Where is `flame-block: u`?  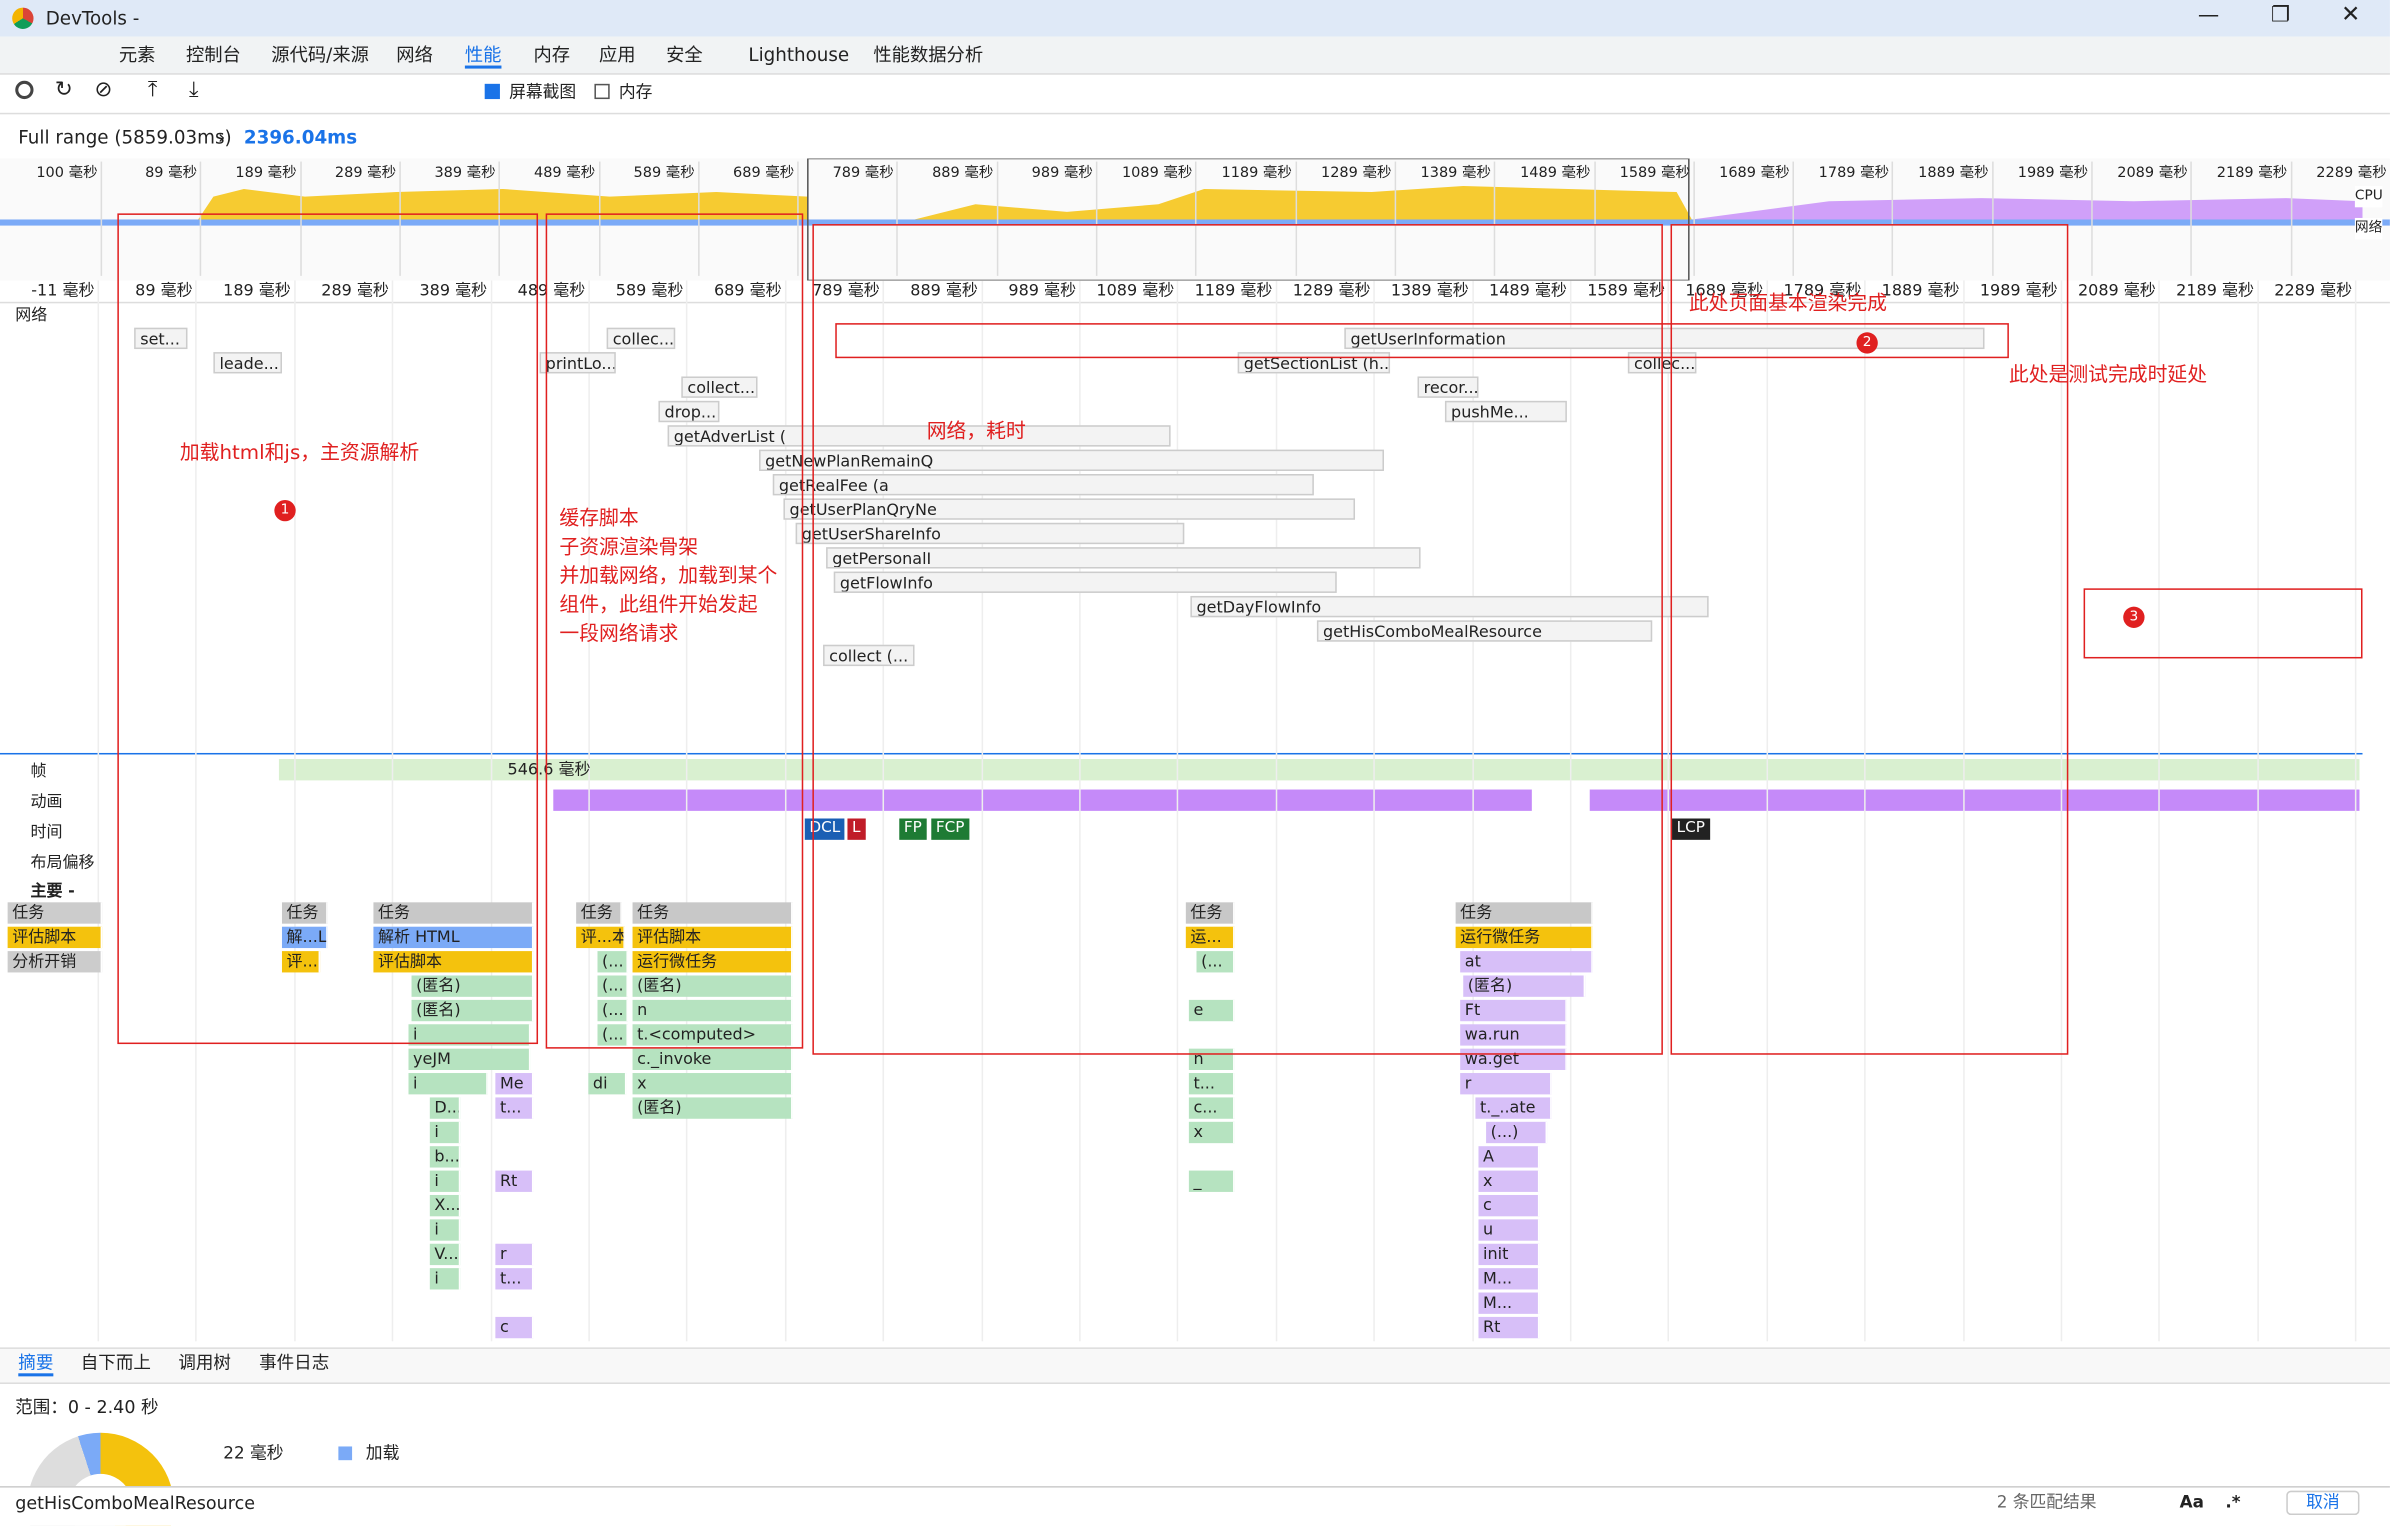 flame-block: u is located at coordinates (1509, 1230).